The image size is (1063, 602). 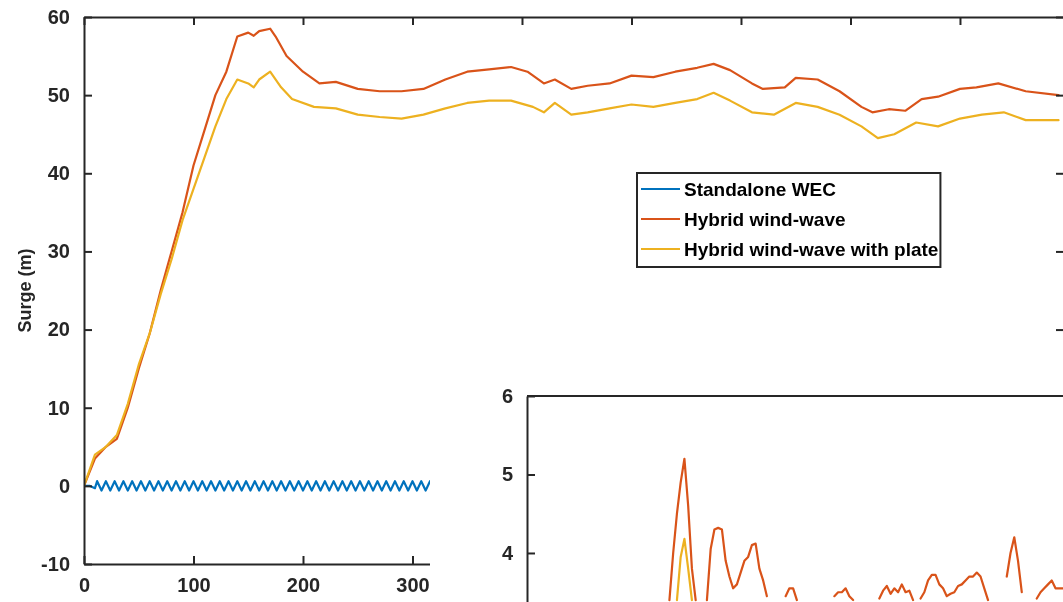 What do you see at coordinates (303, 585) in the screenshot?
I see `x-tick-label: 200` at bounding box center [303, 585].